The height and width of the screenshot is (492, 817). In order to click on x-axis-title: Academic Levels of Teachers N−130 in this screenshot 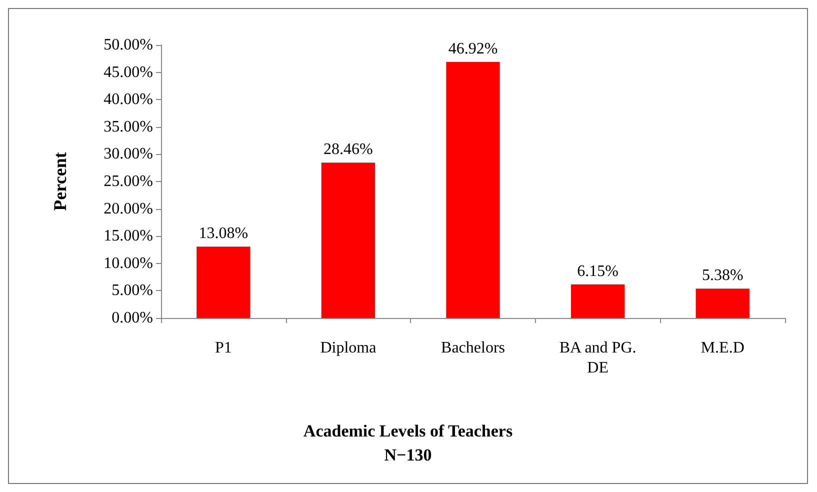, I will do `click(408, 443)`.